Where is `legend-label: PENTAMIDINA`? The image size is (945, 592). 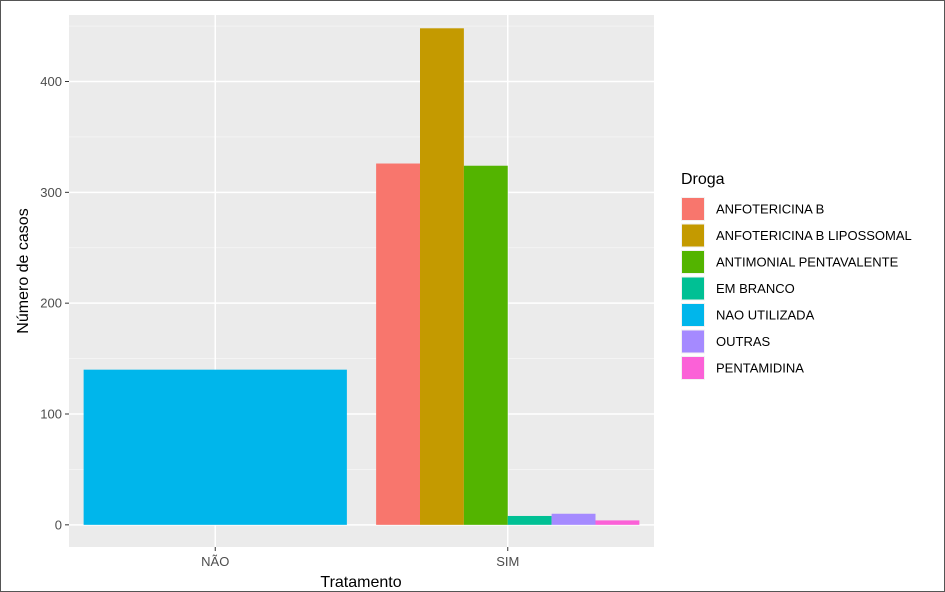 legend-label: PENTAMIDINA is located at coordinates (760, 368).